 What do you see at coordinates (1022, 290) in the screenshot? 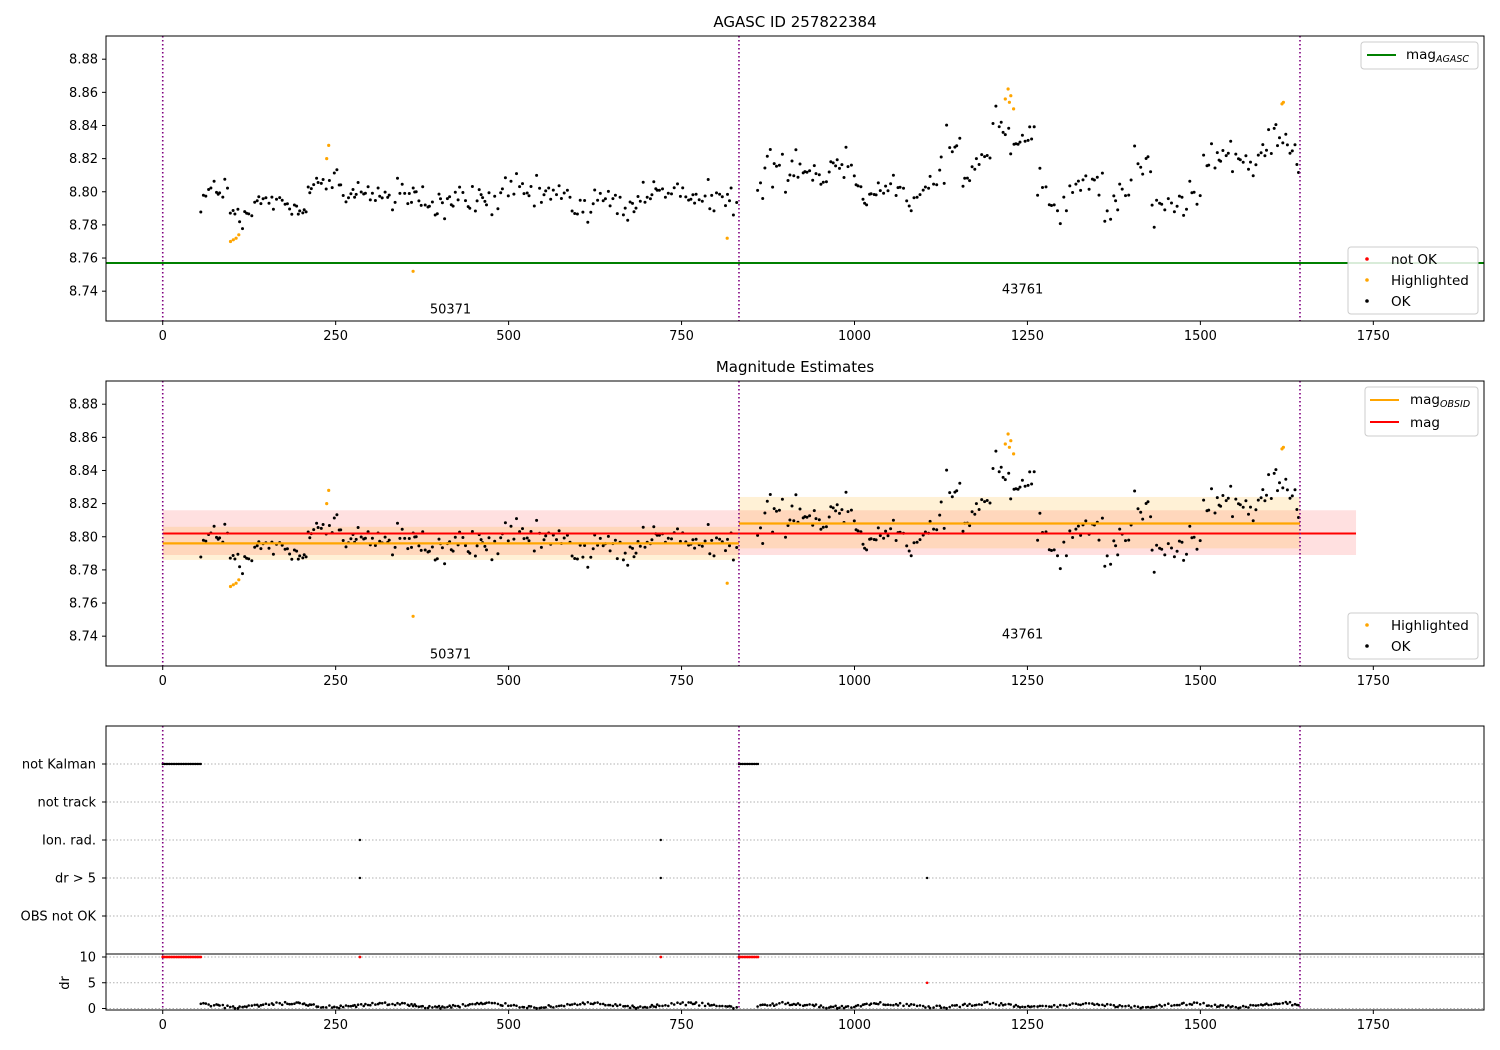
I see `obsid-label-43761: 43761` at bounding box center [1022, 290].